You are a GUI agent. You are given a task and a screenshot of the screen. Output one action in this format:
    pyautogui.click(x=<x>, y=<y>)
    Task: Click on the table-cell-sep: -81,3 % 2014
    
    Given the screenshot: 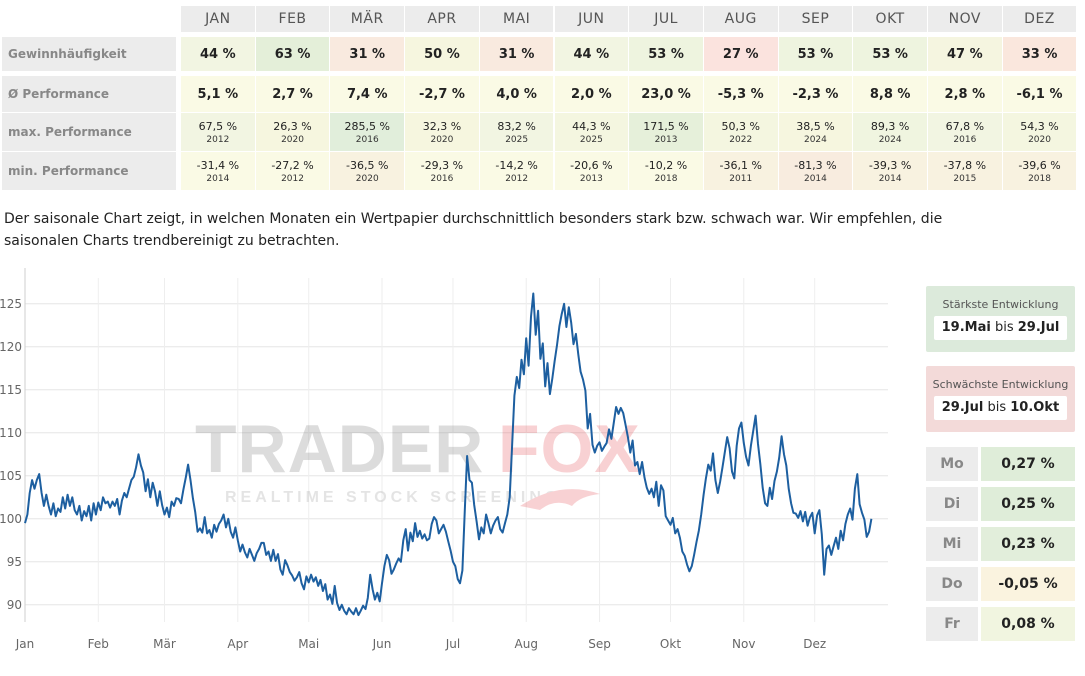 What is the action you would take?
    pyautogui.click(x=815, y=171)
    